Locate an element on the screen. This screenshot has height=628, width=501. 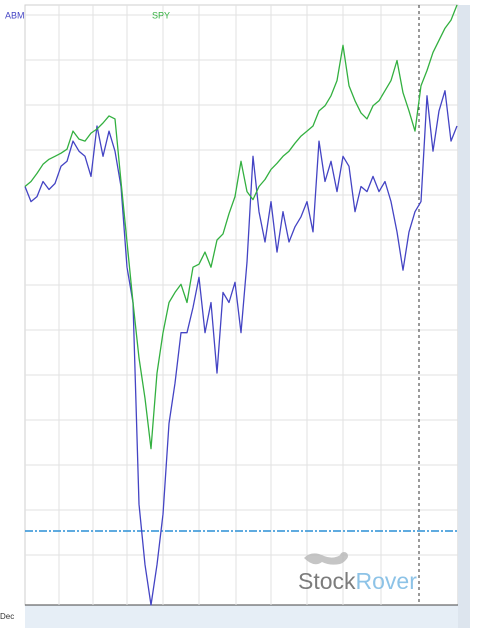
watermark-stock: Stock is located at coordinates (327, 581).